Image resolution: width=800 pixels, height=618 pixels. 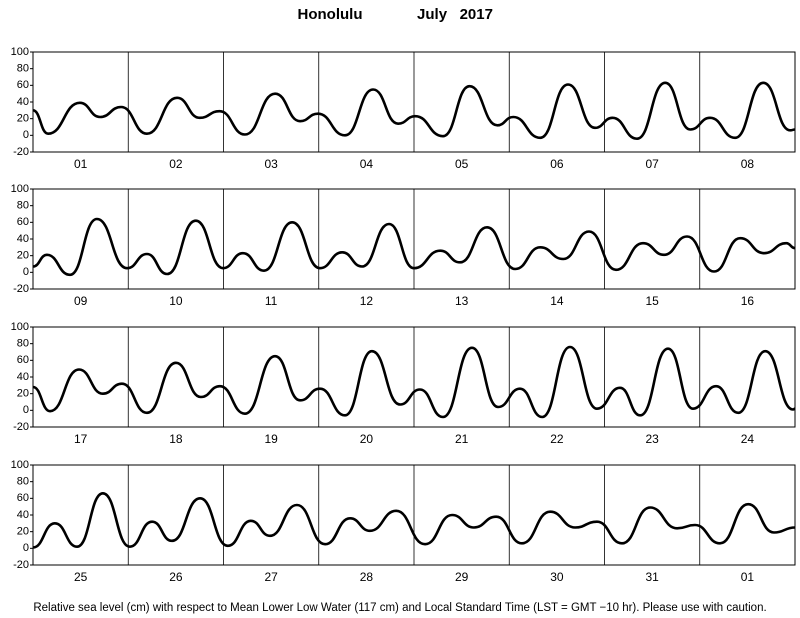 I want to click on x-tick-label: 16, so click(x=748, y=301).